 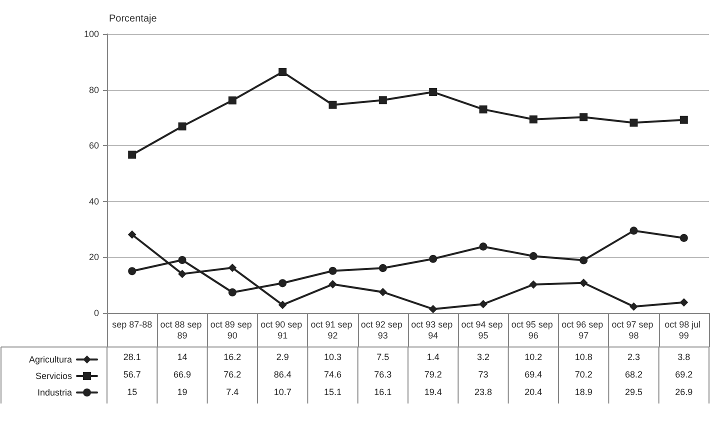 I want to click on data-label: 15.1, so click(x=333, y=391).